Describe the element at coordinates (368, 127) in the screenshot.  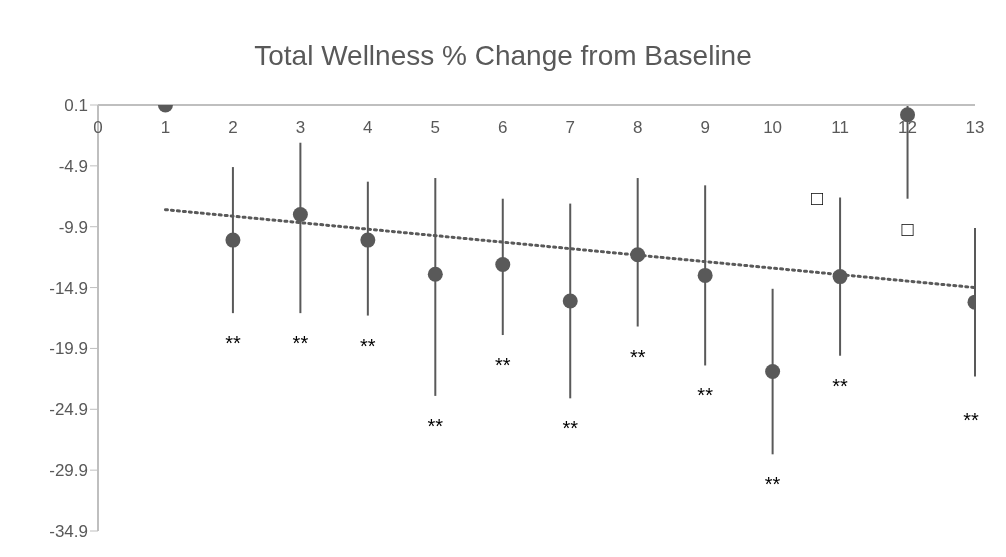
I see `x-tick-label: 4` at that location.